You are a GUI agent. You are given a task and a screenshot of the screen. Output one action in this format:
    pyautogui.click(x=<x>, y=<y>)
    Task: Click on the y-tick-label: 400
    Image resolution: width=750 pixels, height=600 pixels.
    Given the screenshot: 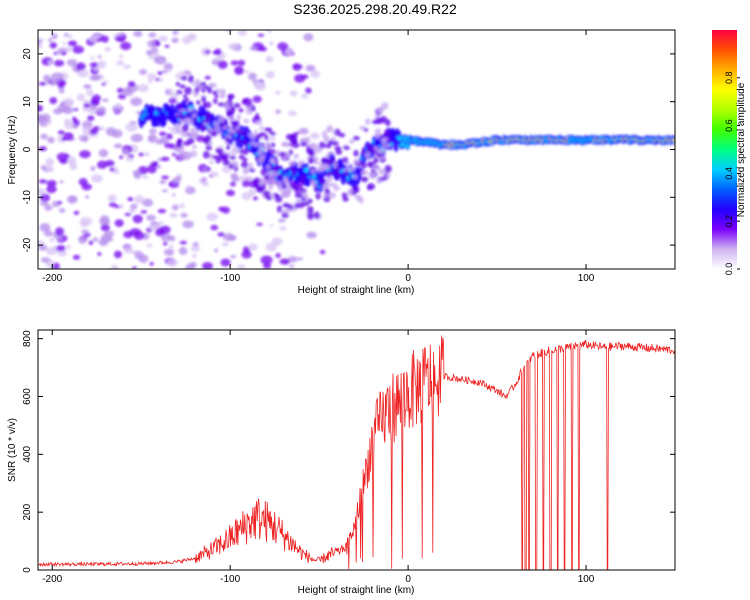 What is the action you would take?
    pyautogui.click(x=27, y=454)
    